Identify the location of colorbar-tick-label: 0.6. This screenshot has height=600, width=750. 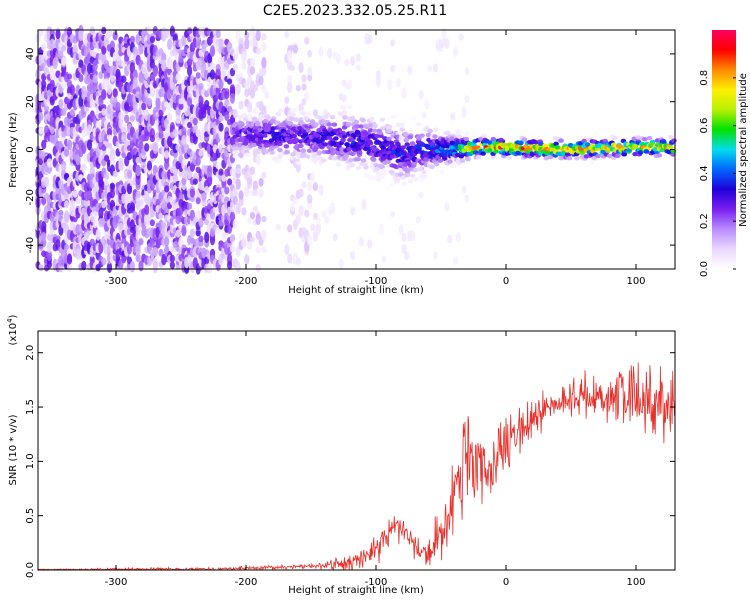
(704, 126).